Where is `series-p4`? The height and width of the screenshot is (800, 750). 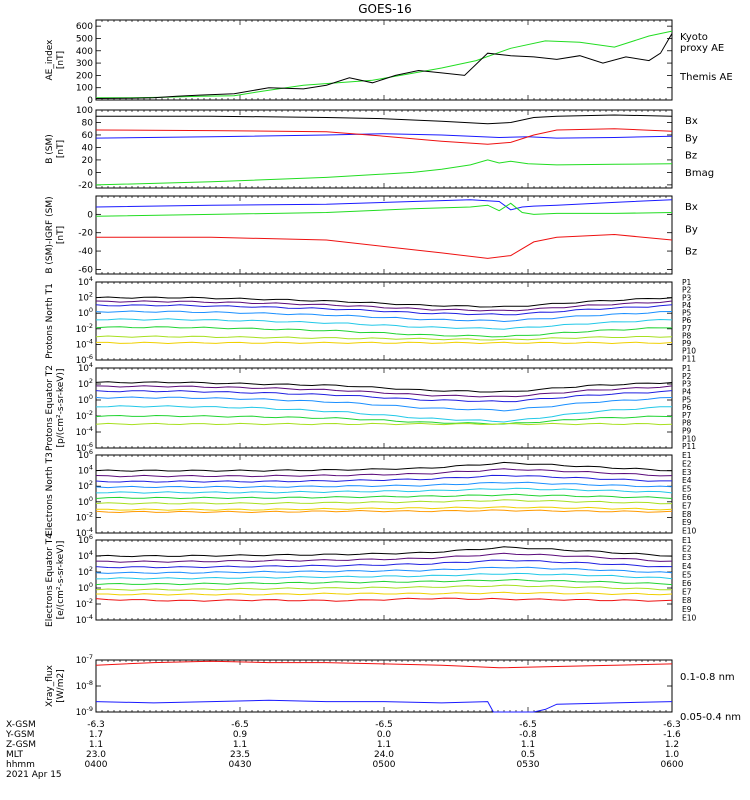 series-p4 is located at coordinates (384, 404).